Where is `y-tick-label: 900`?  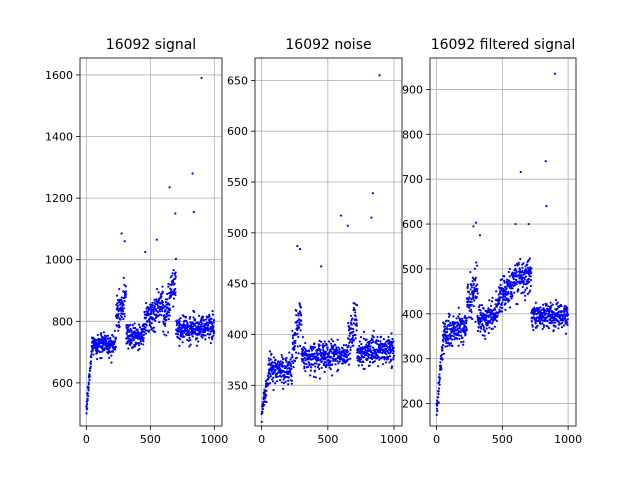 y-tick-label: 900 is located at coordinates (412, 89).